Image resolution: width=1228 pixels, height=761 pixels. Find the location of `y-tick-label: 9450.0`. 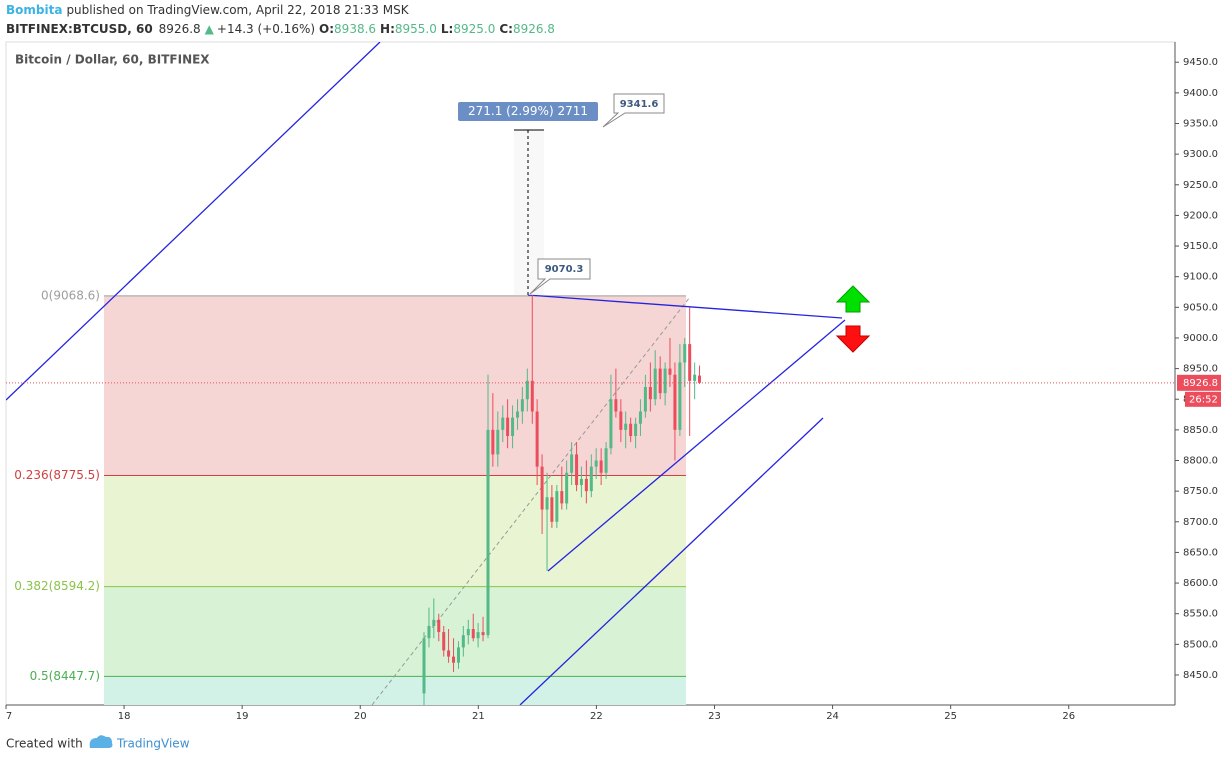

y-tick-label: 9450.0 is located at coordinates (1200, 62).